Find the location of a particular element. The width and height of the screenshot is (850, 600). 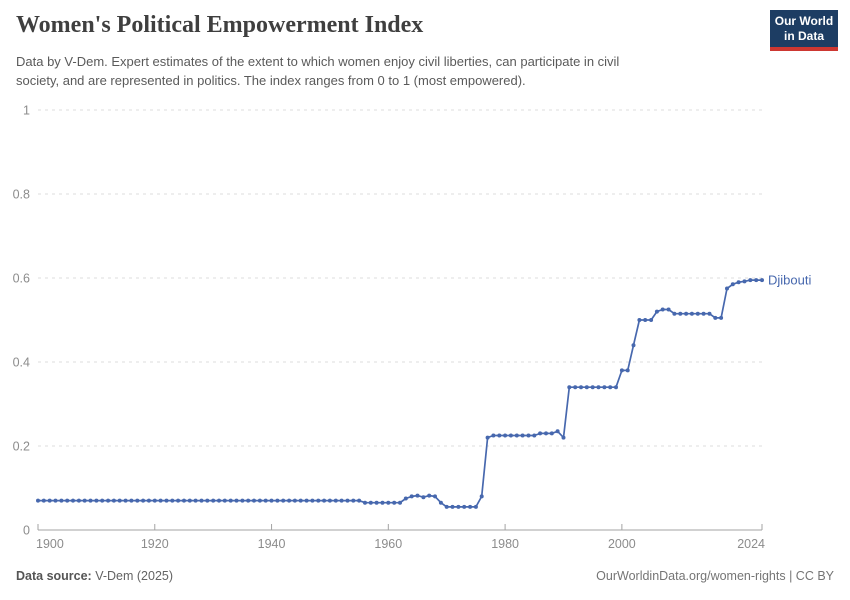

x-tick-label: 1940 is located at coordinates (272, 544).